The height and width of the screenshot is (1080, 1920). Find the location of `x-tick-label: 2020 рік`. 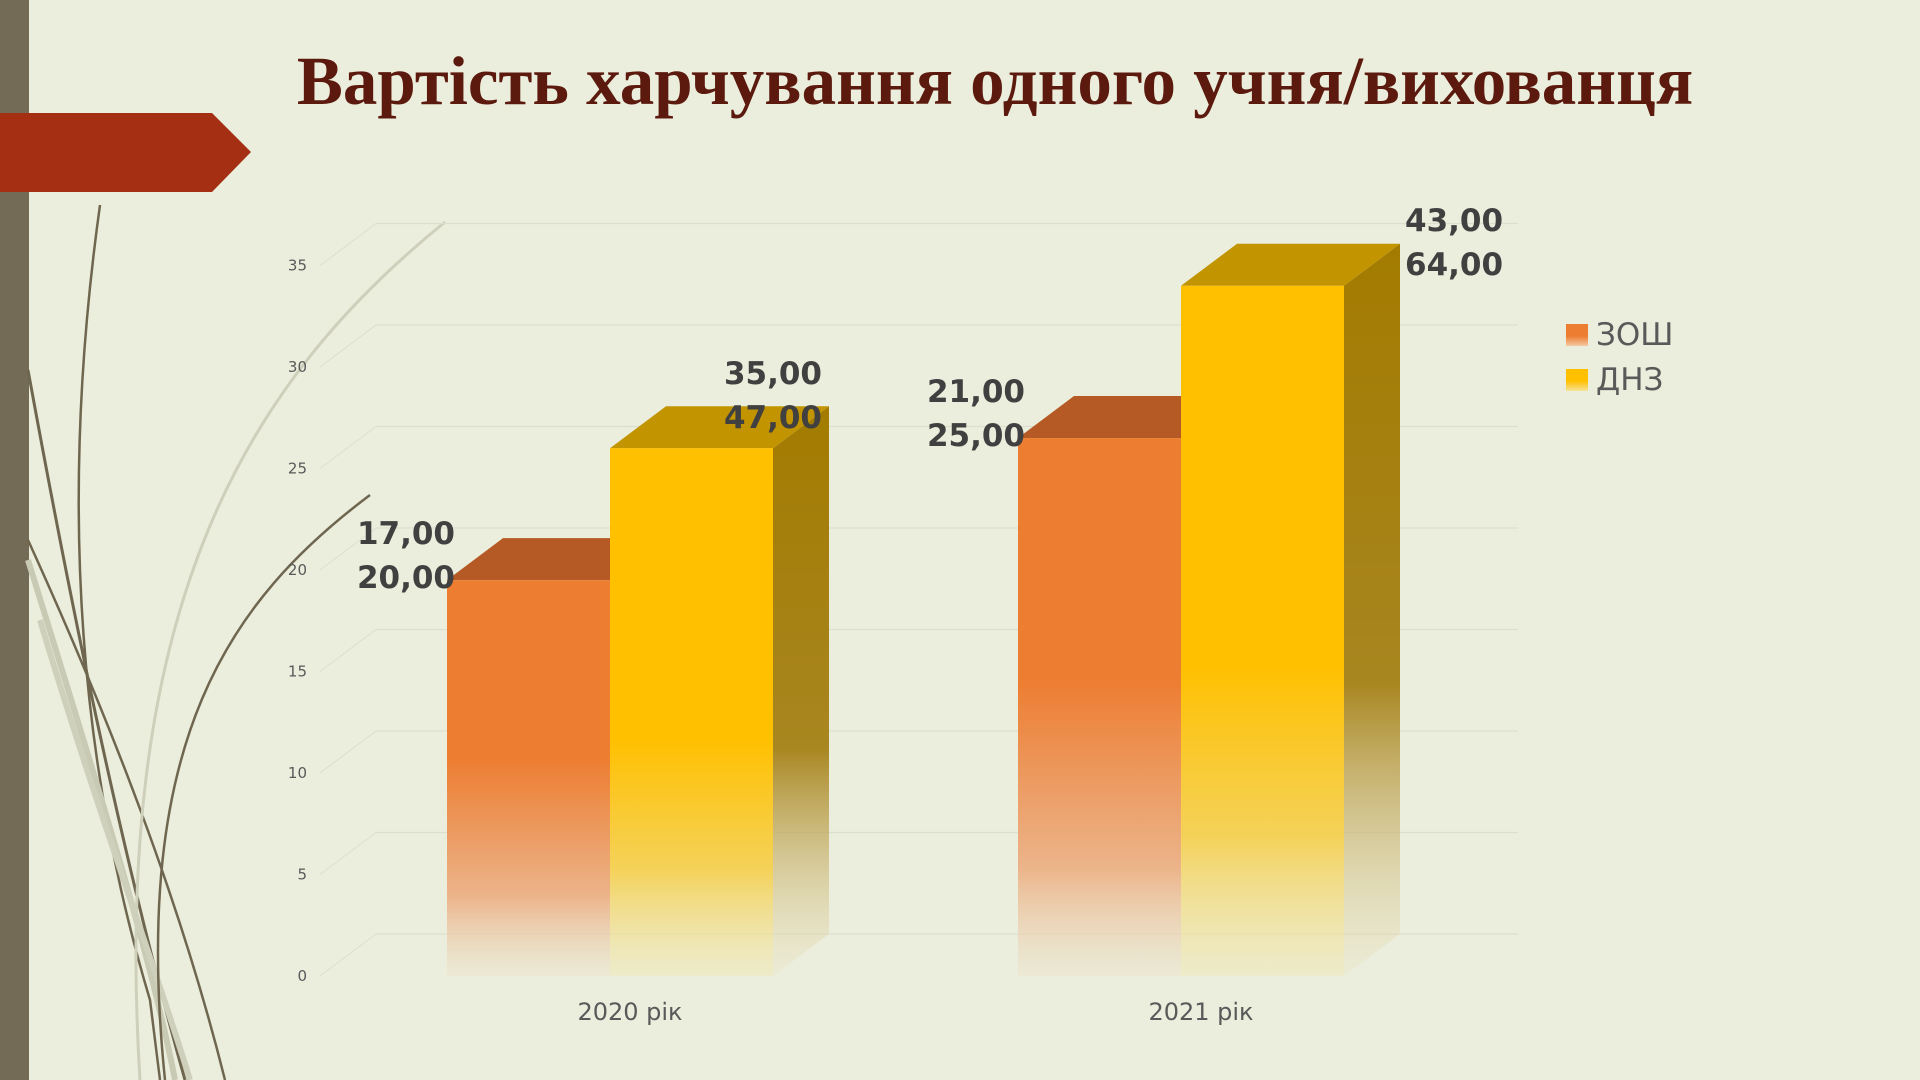

x-tick-label: 2020 рік is located at coordinates (629, 1012).